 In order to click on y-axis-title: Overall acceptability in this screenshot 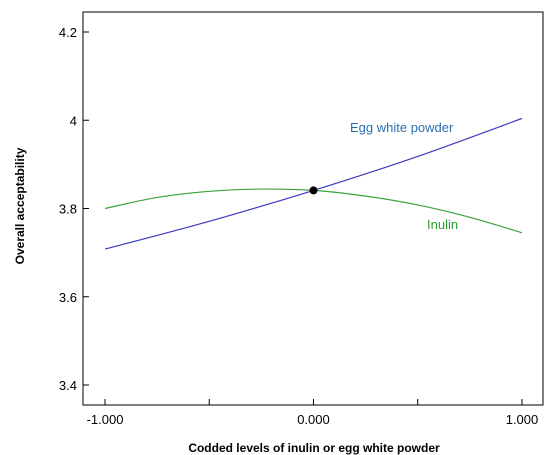, I will do `click(20, 205)`.